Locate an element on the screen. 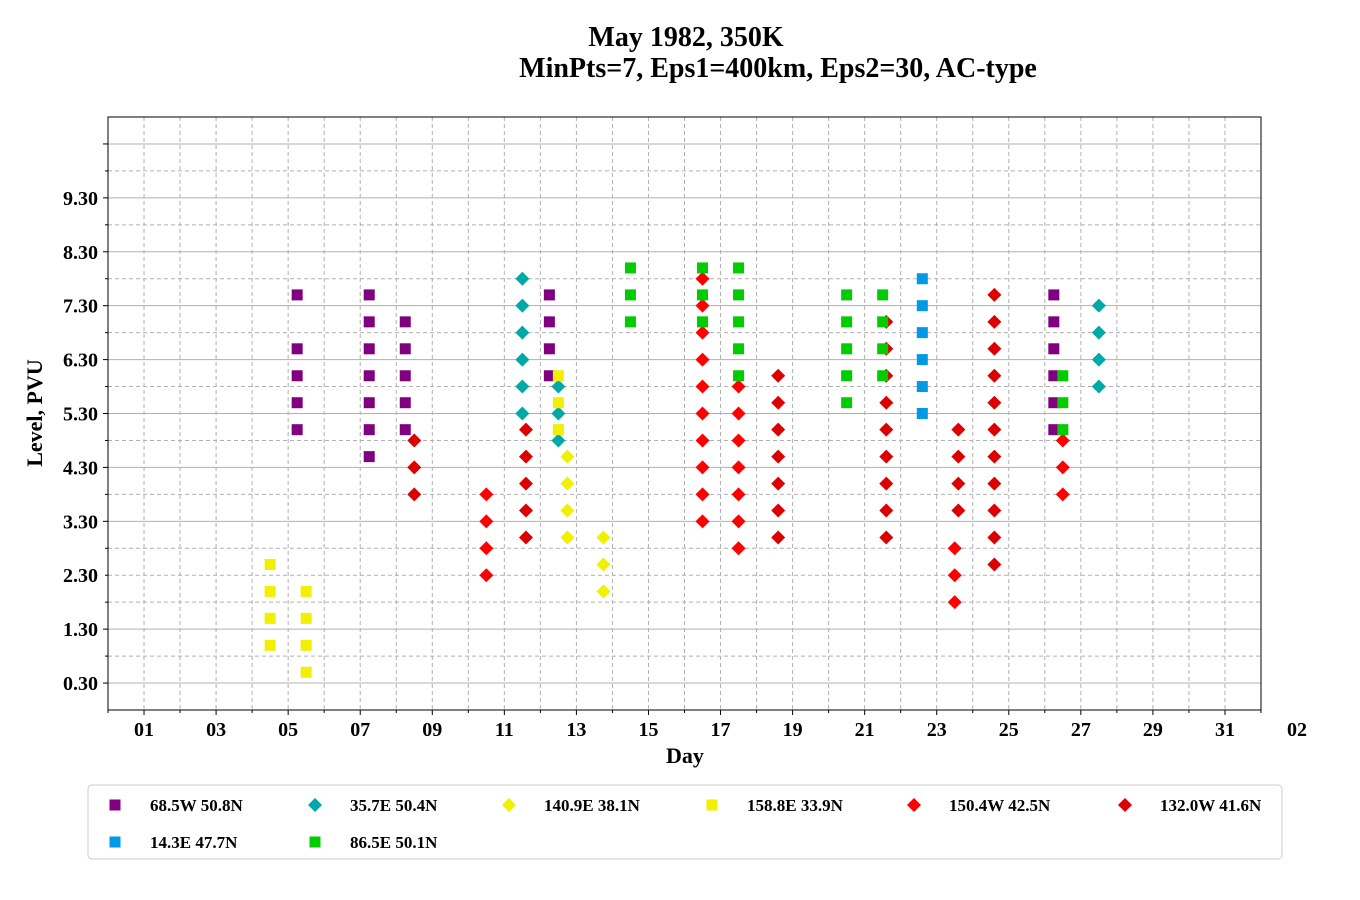 Image resolution: width=1360 pixels, height=900 pixels. legend-label: 14.3E 47.7N is located at coordinates (194, 842).